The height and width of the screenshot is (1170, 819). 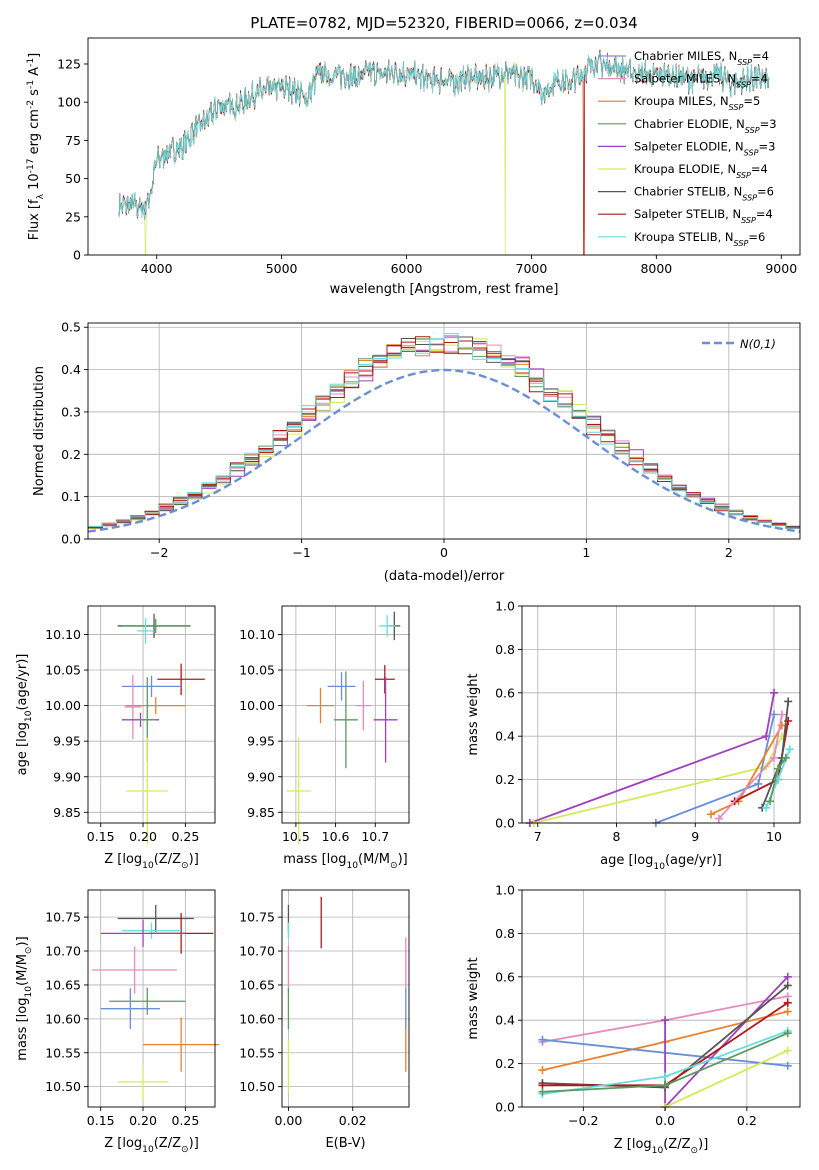 I want to click on y-axis-label: Normed distribution, so click(x=39, y=431).